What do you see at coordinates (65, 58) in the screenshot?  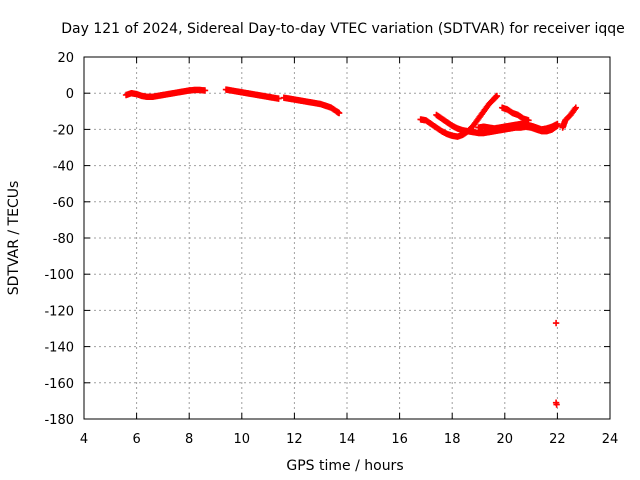 I see `y-tick-label: 20` at bounding box center [65, 58].